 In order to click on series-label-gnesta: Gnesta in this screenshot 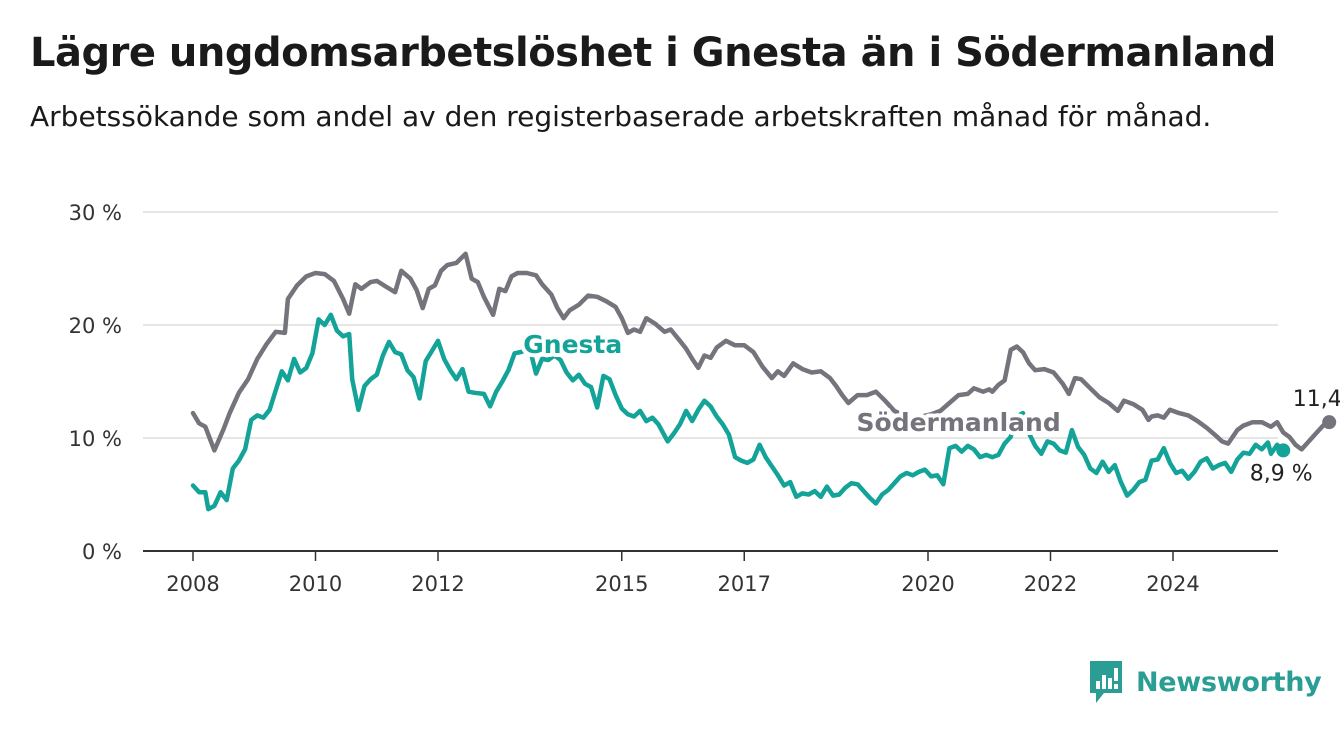, I will do `click(572, 344)`.